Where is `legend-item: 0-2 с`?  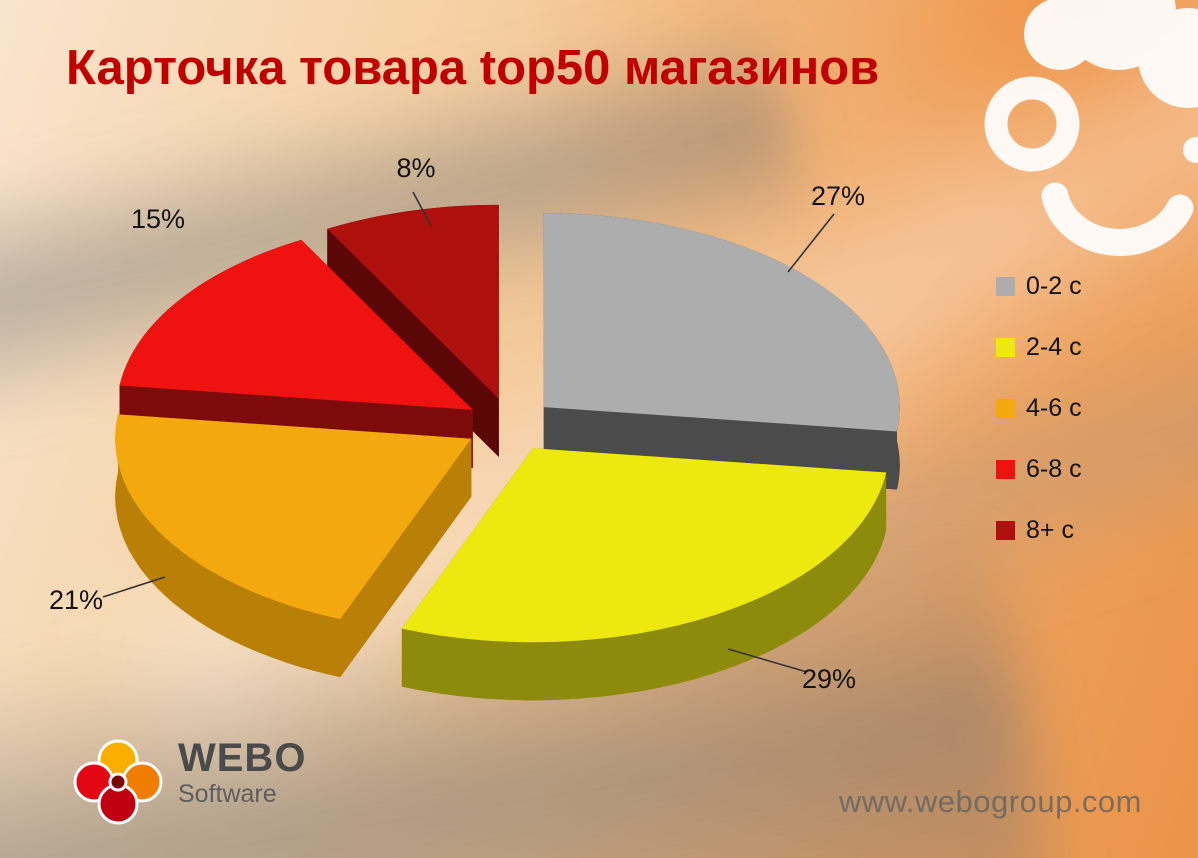
legend-item: 0-2 с is located at coordinates (1039, 286).